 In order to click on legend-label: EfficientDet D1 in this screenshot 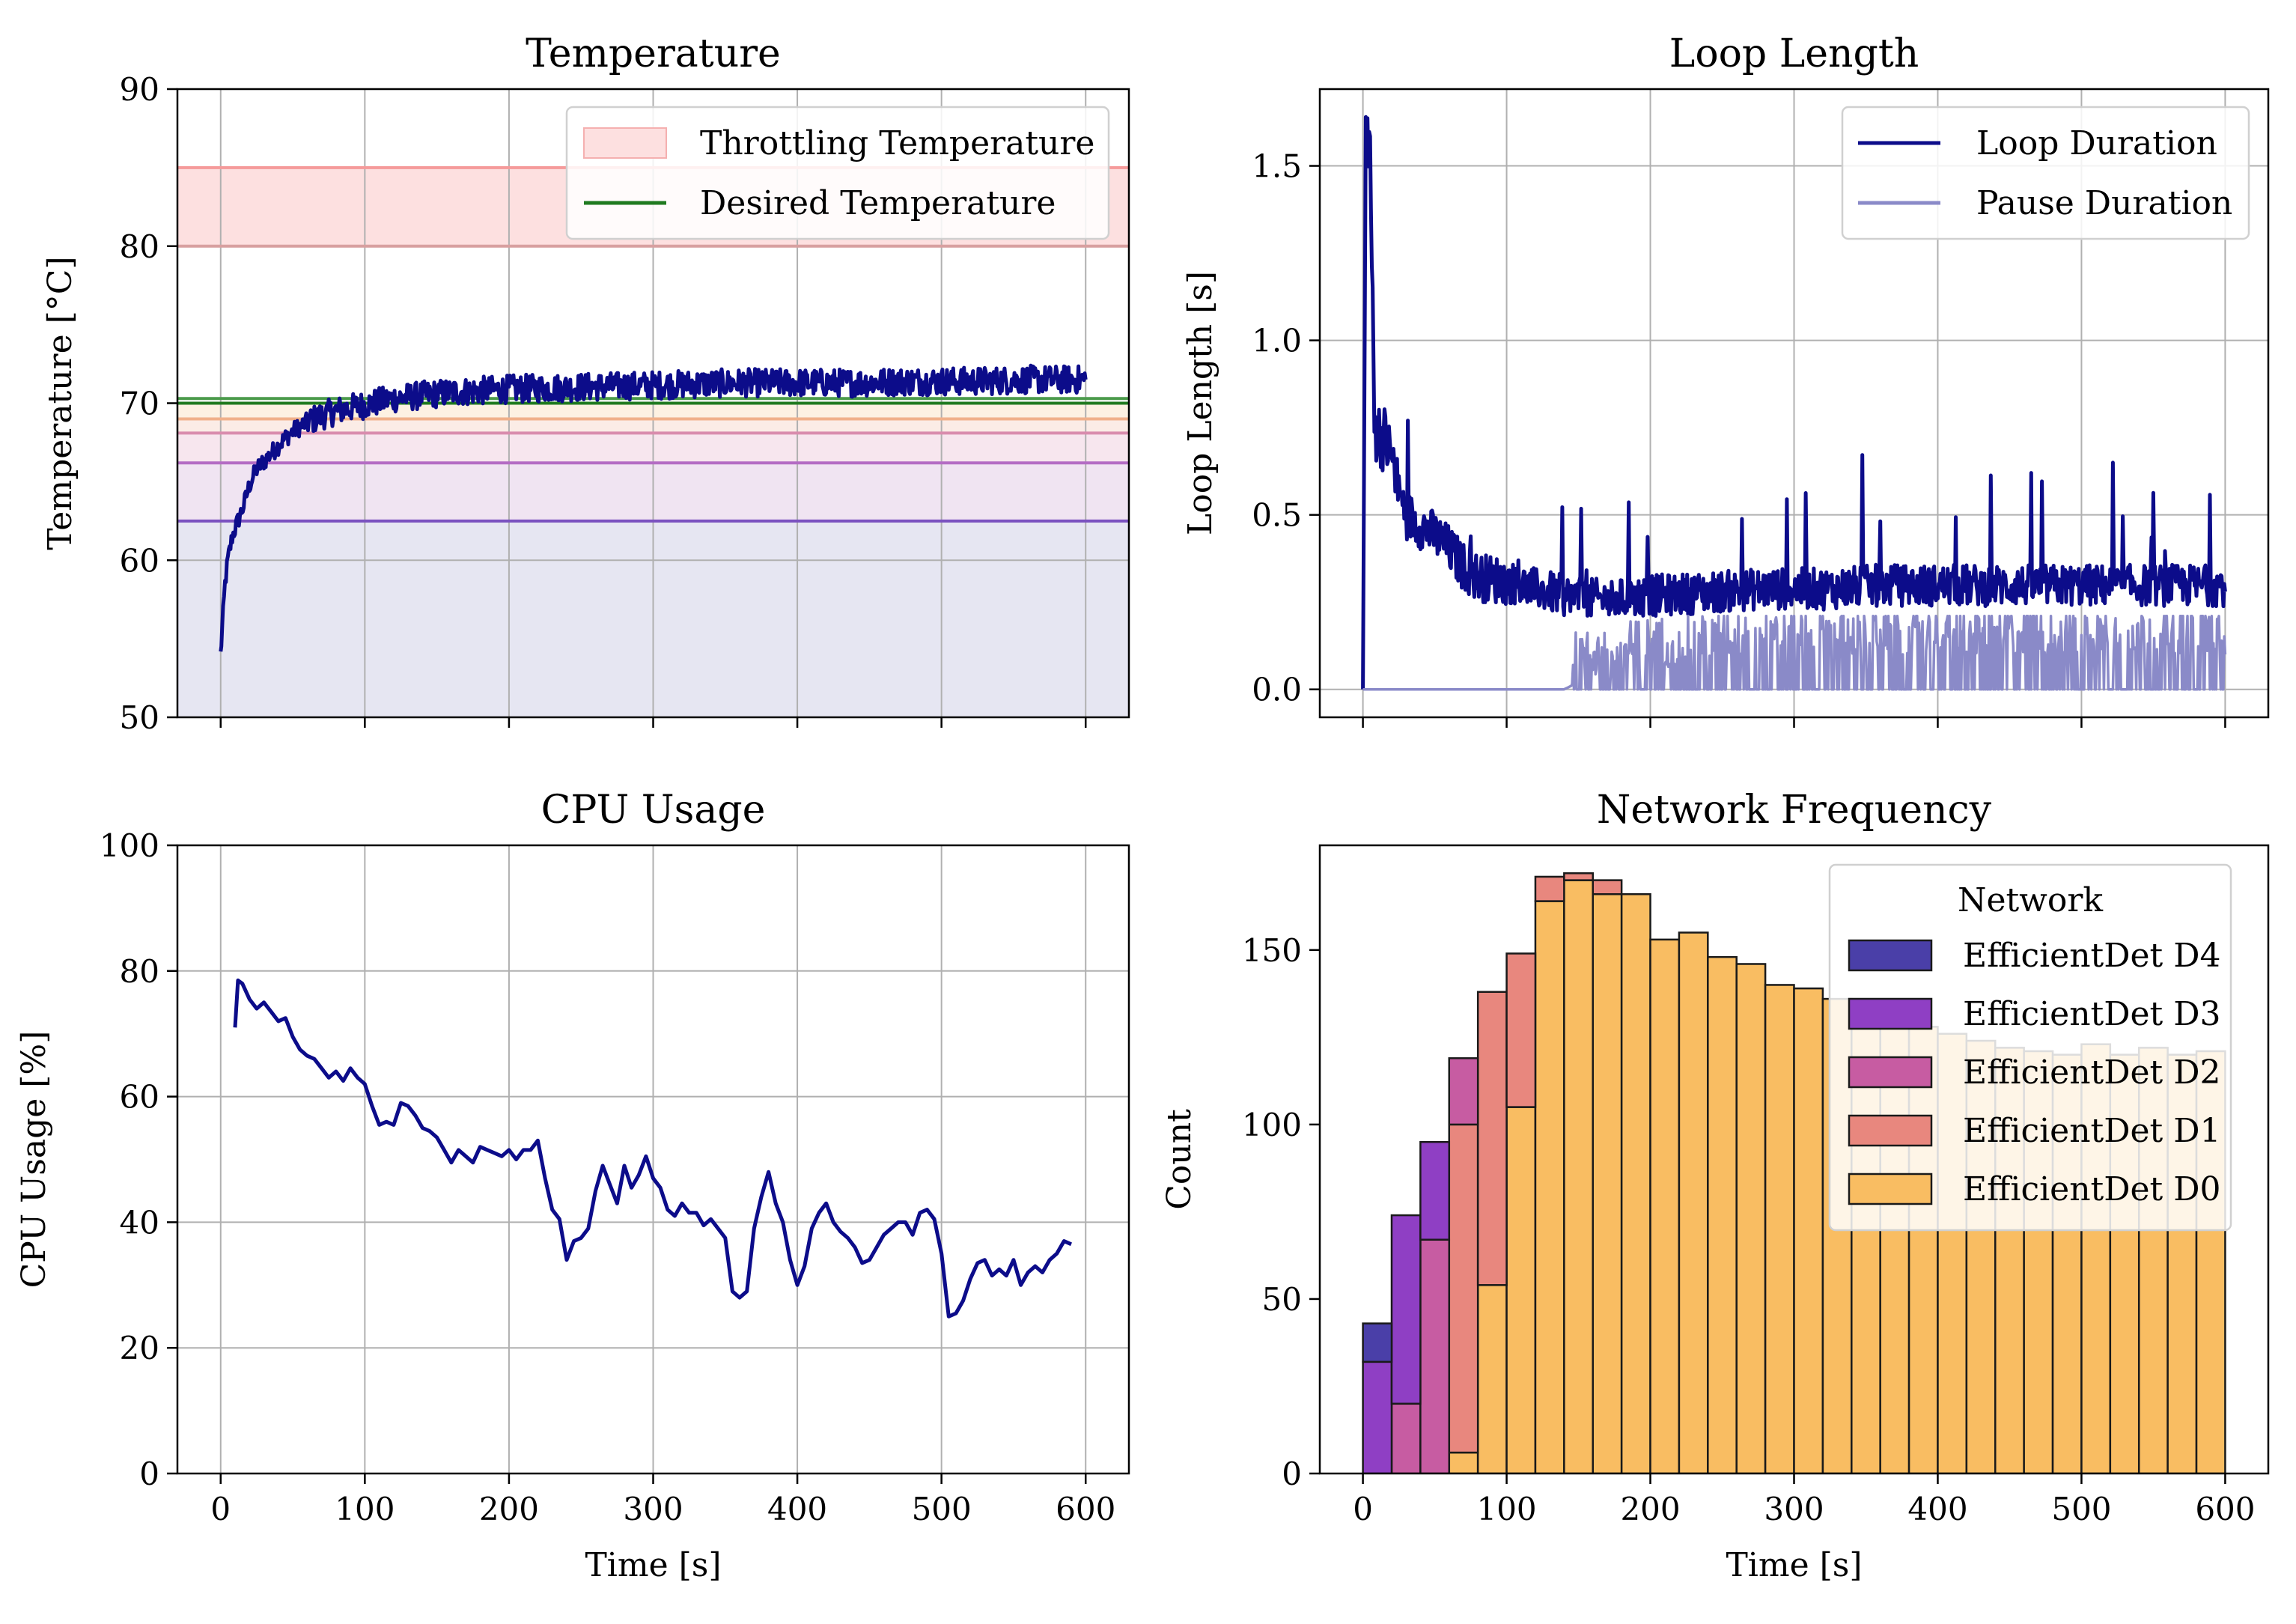, I will do `click(2091, 1131)`.